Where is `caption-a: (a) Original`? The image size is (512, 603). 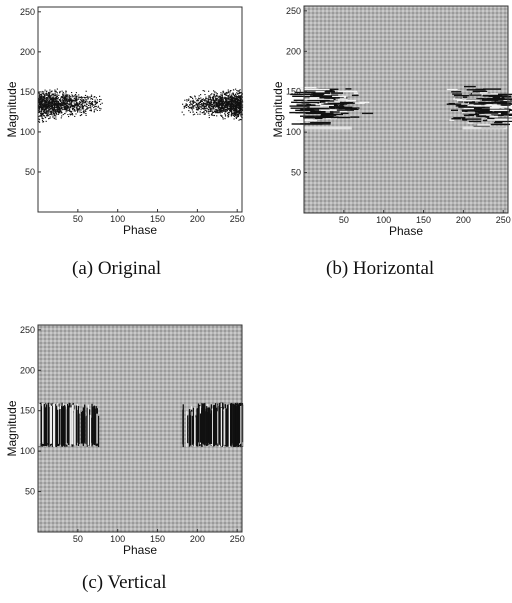 caption-a: (a) Original is located at coordinates (117, 268).